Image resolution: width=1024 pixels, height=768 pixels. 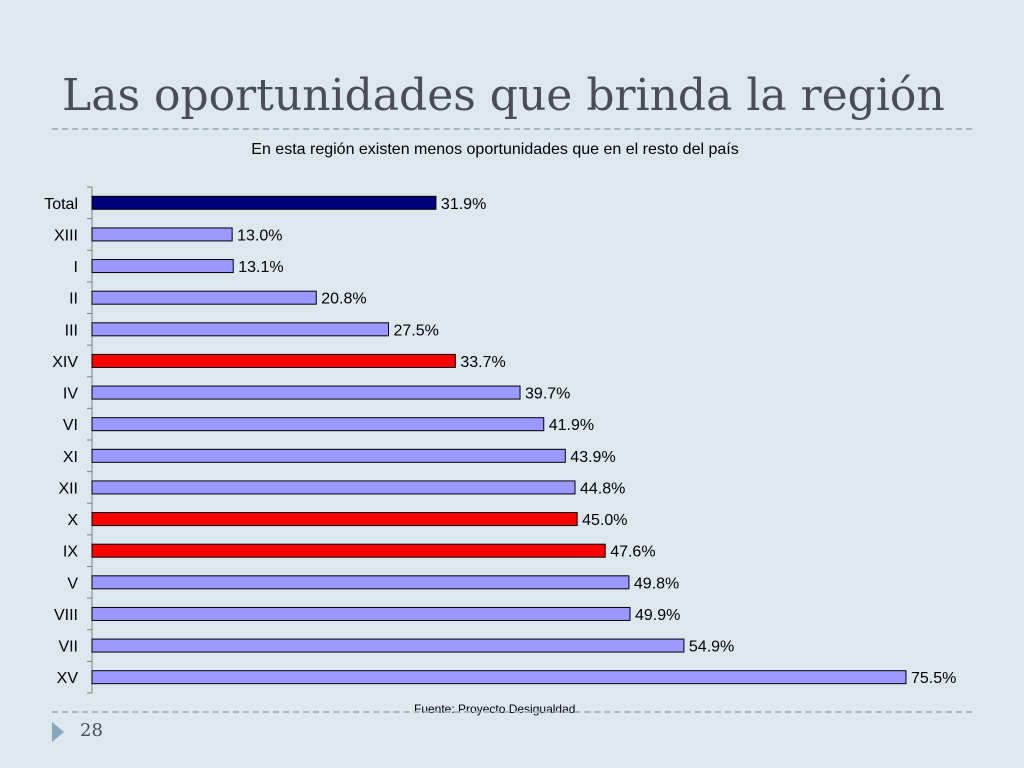 I want to click on title-divider, so click(x=512, y=129).